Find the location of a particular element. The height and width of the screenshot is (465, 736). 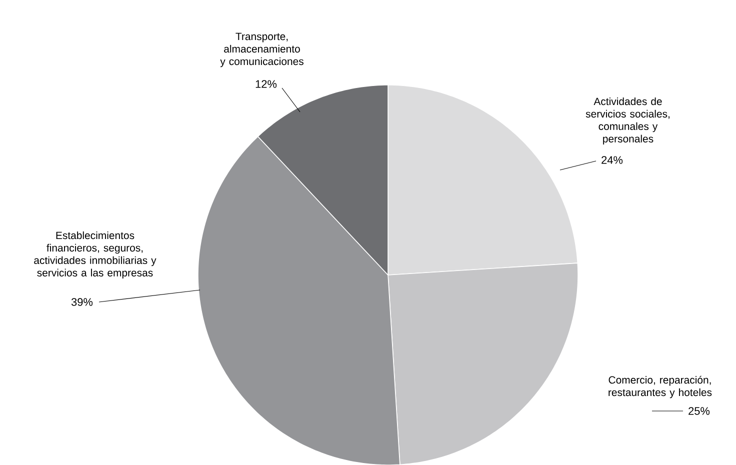

slice-label: Transporte, almacenamiento y comunicaciones is located at coordinates (262, 49).